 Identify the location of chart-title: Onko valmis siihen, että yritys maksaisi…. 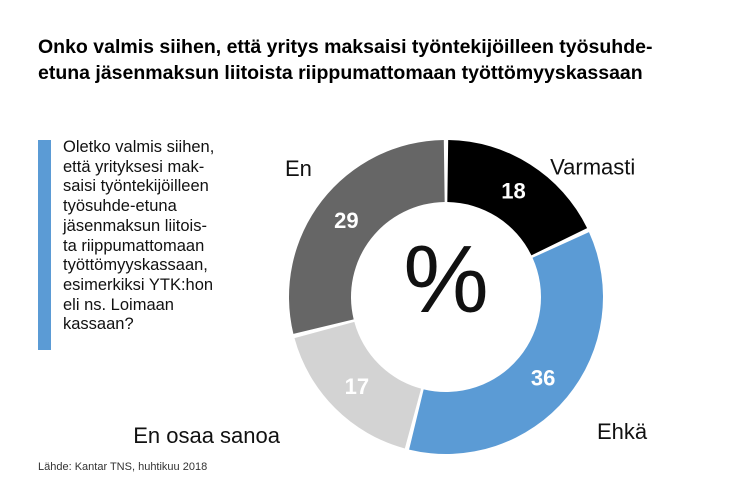
(388, 60).